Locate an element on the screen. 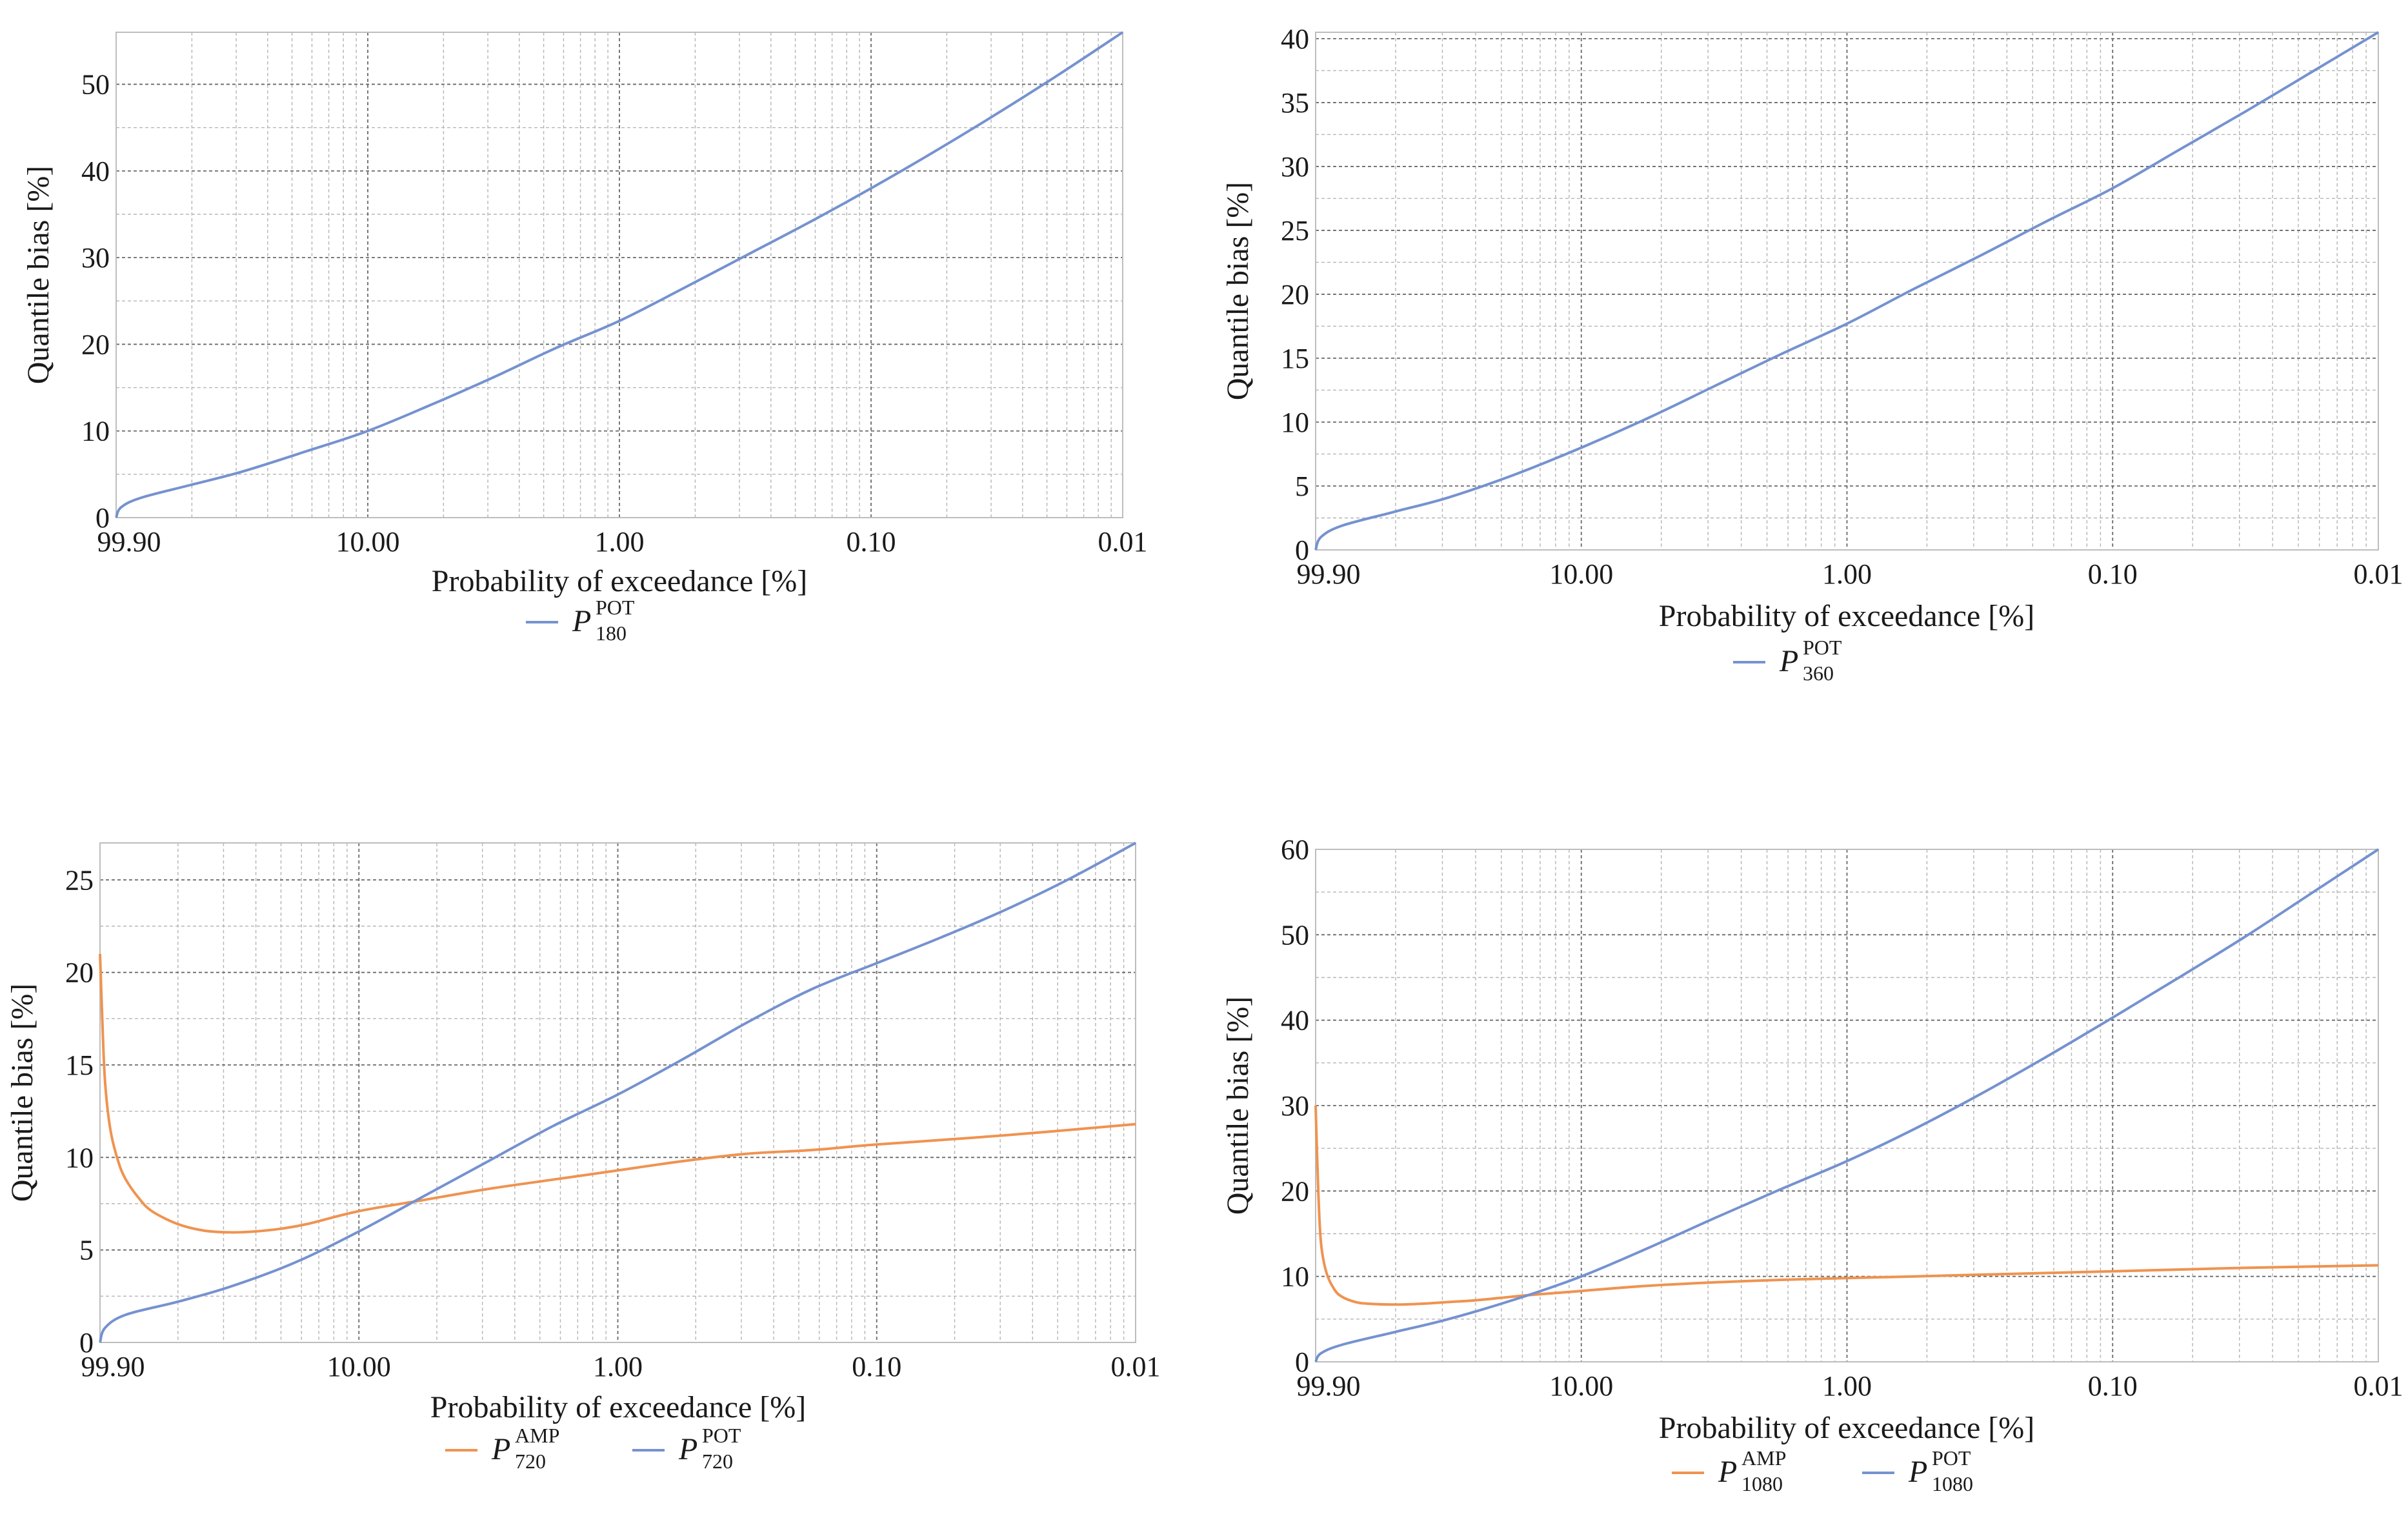 The height and width of the screenshot is (1518, 2408). y-tick-labels: 0 5 10 15 20 25 is located at coordinates (79, 1111).